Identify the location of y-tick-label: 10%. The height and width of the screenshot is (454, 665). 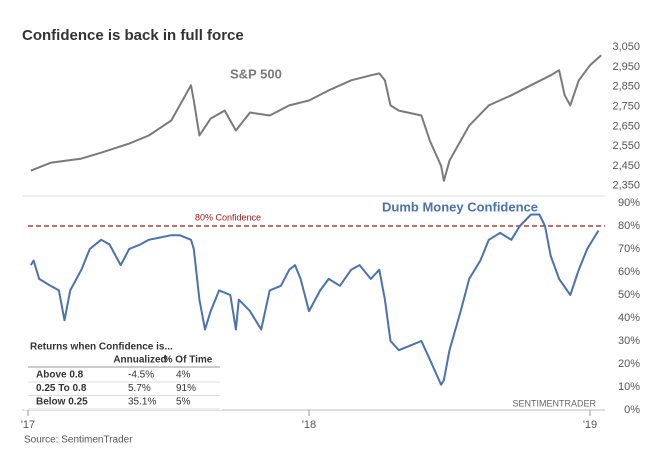
(629, 387).